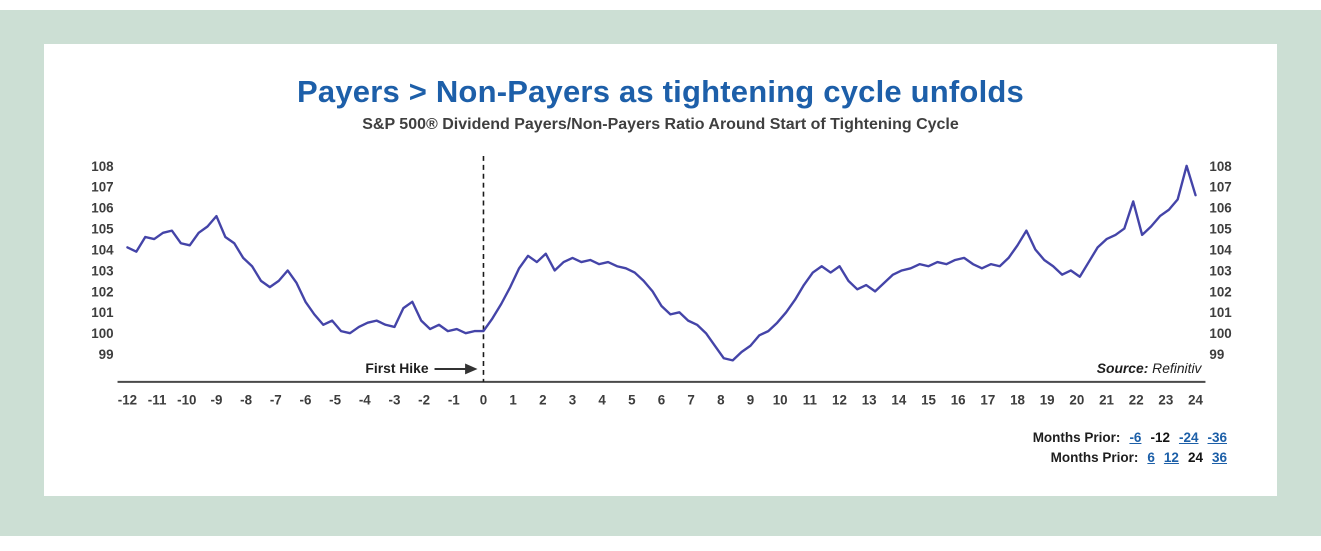 Image resolution: width=1321 pixels, height=551 pixels. What do you see at coordinates (1017, 400) in the screenshot?
I see `x-axis-label: 18` at bounding box center [1017, 400].